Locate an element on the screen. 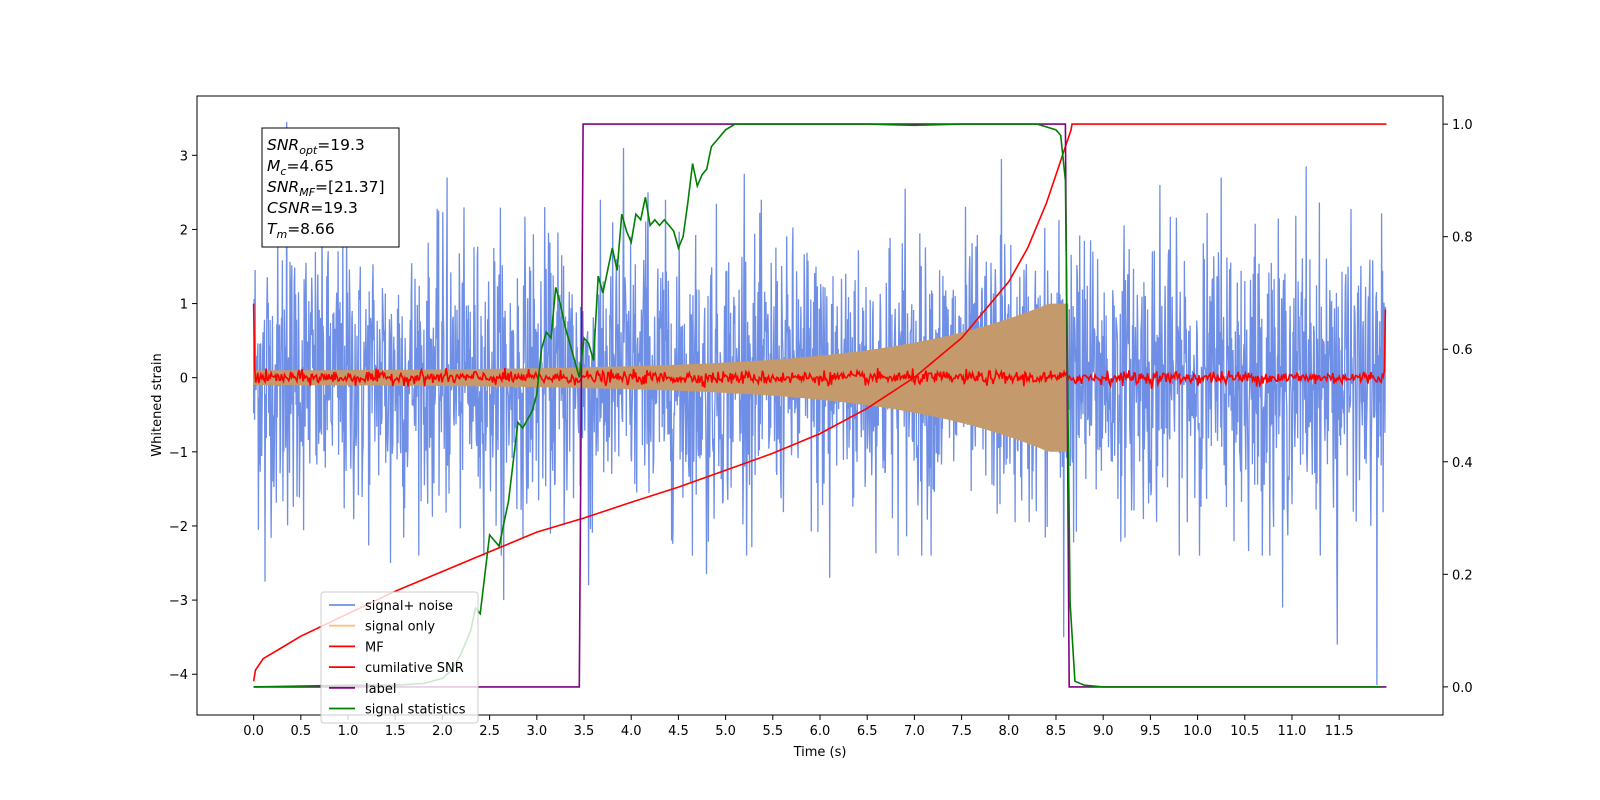  x-tick-label: 10.0 is located at coordinates (1197, 731).